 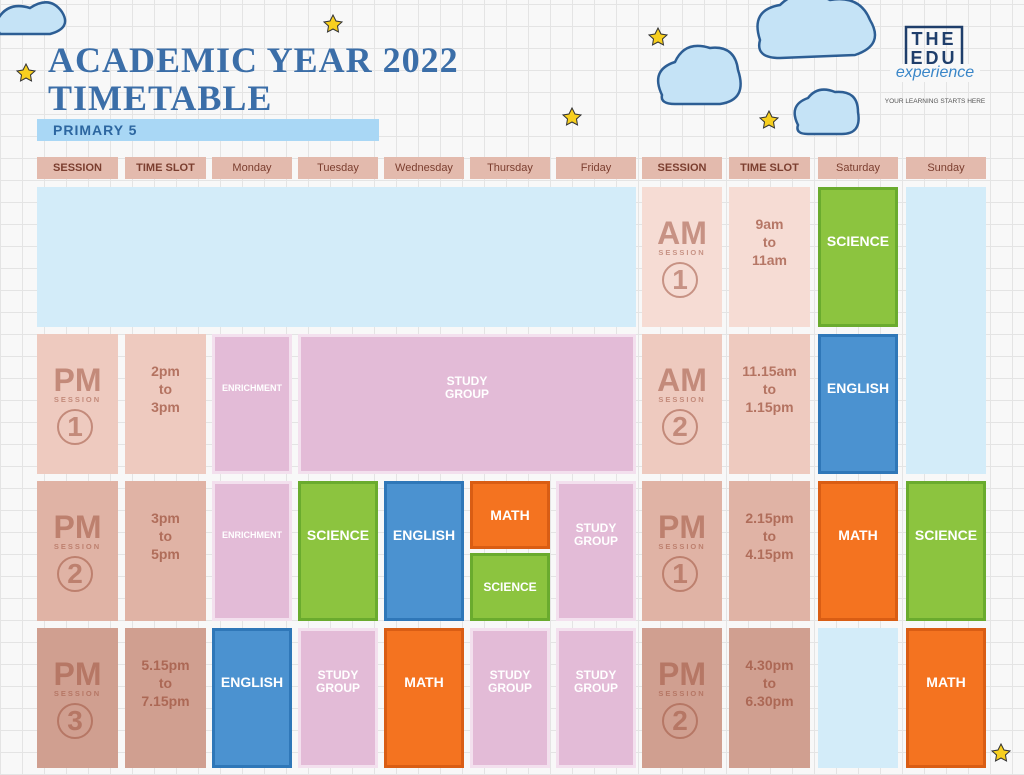 What do you see at coordinates (165, 665) in the screenshot?
I see `time-text: 5.15pm` at bounding box center [165, 665].